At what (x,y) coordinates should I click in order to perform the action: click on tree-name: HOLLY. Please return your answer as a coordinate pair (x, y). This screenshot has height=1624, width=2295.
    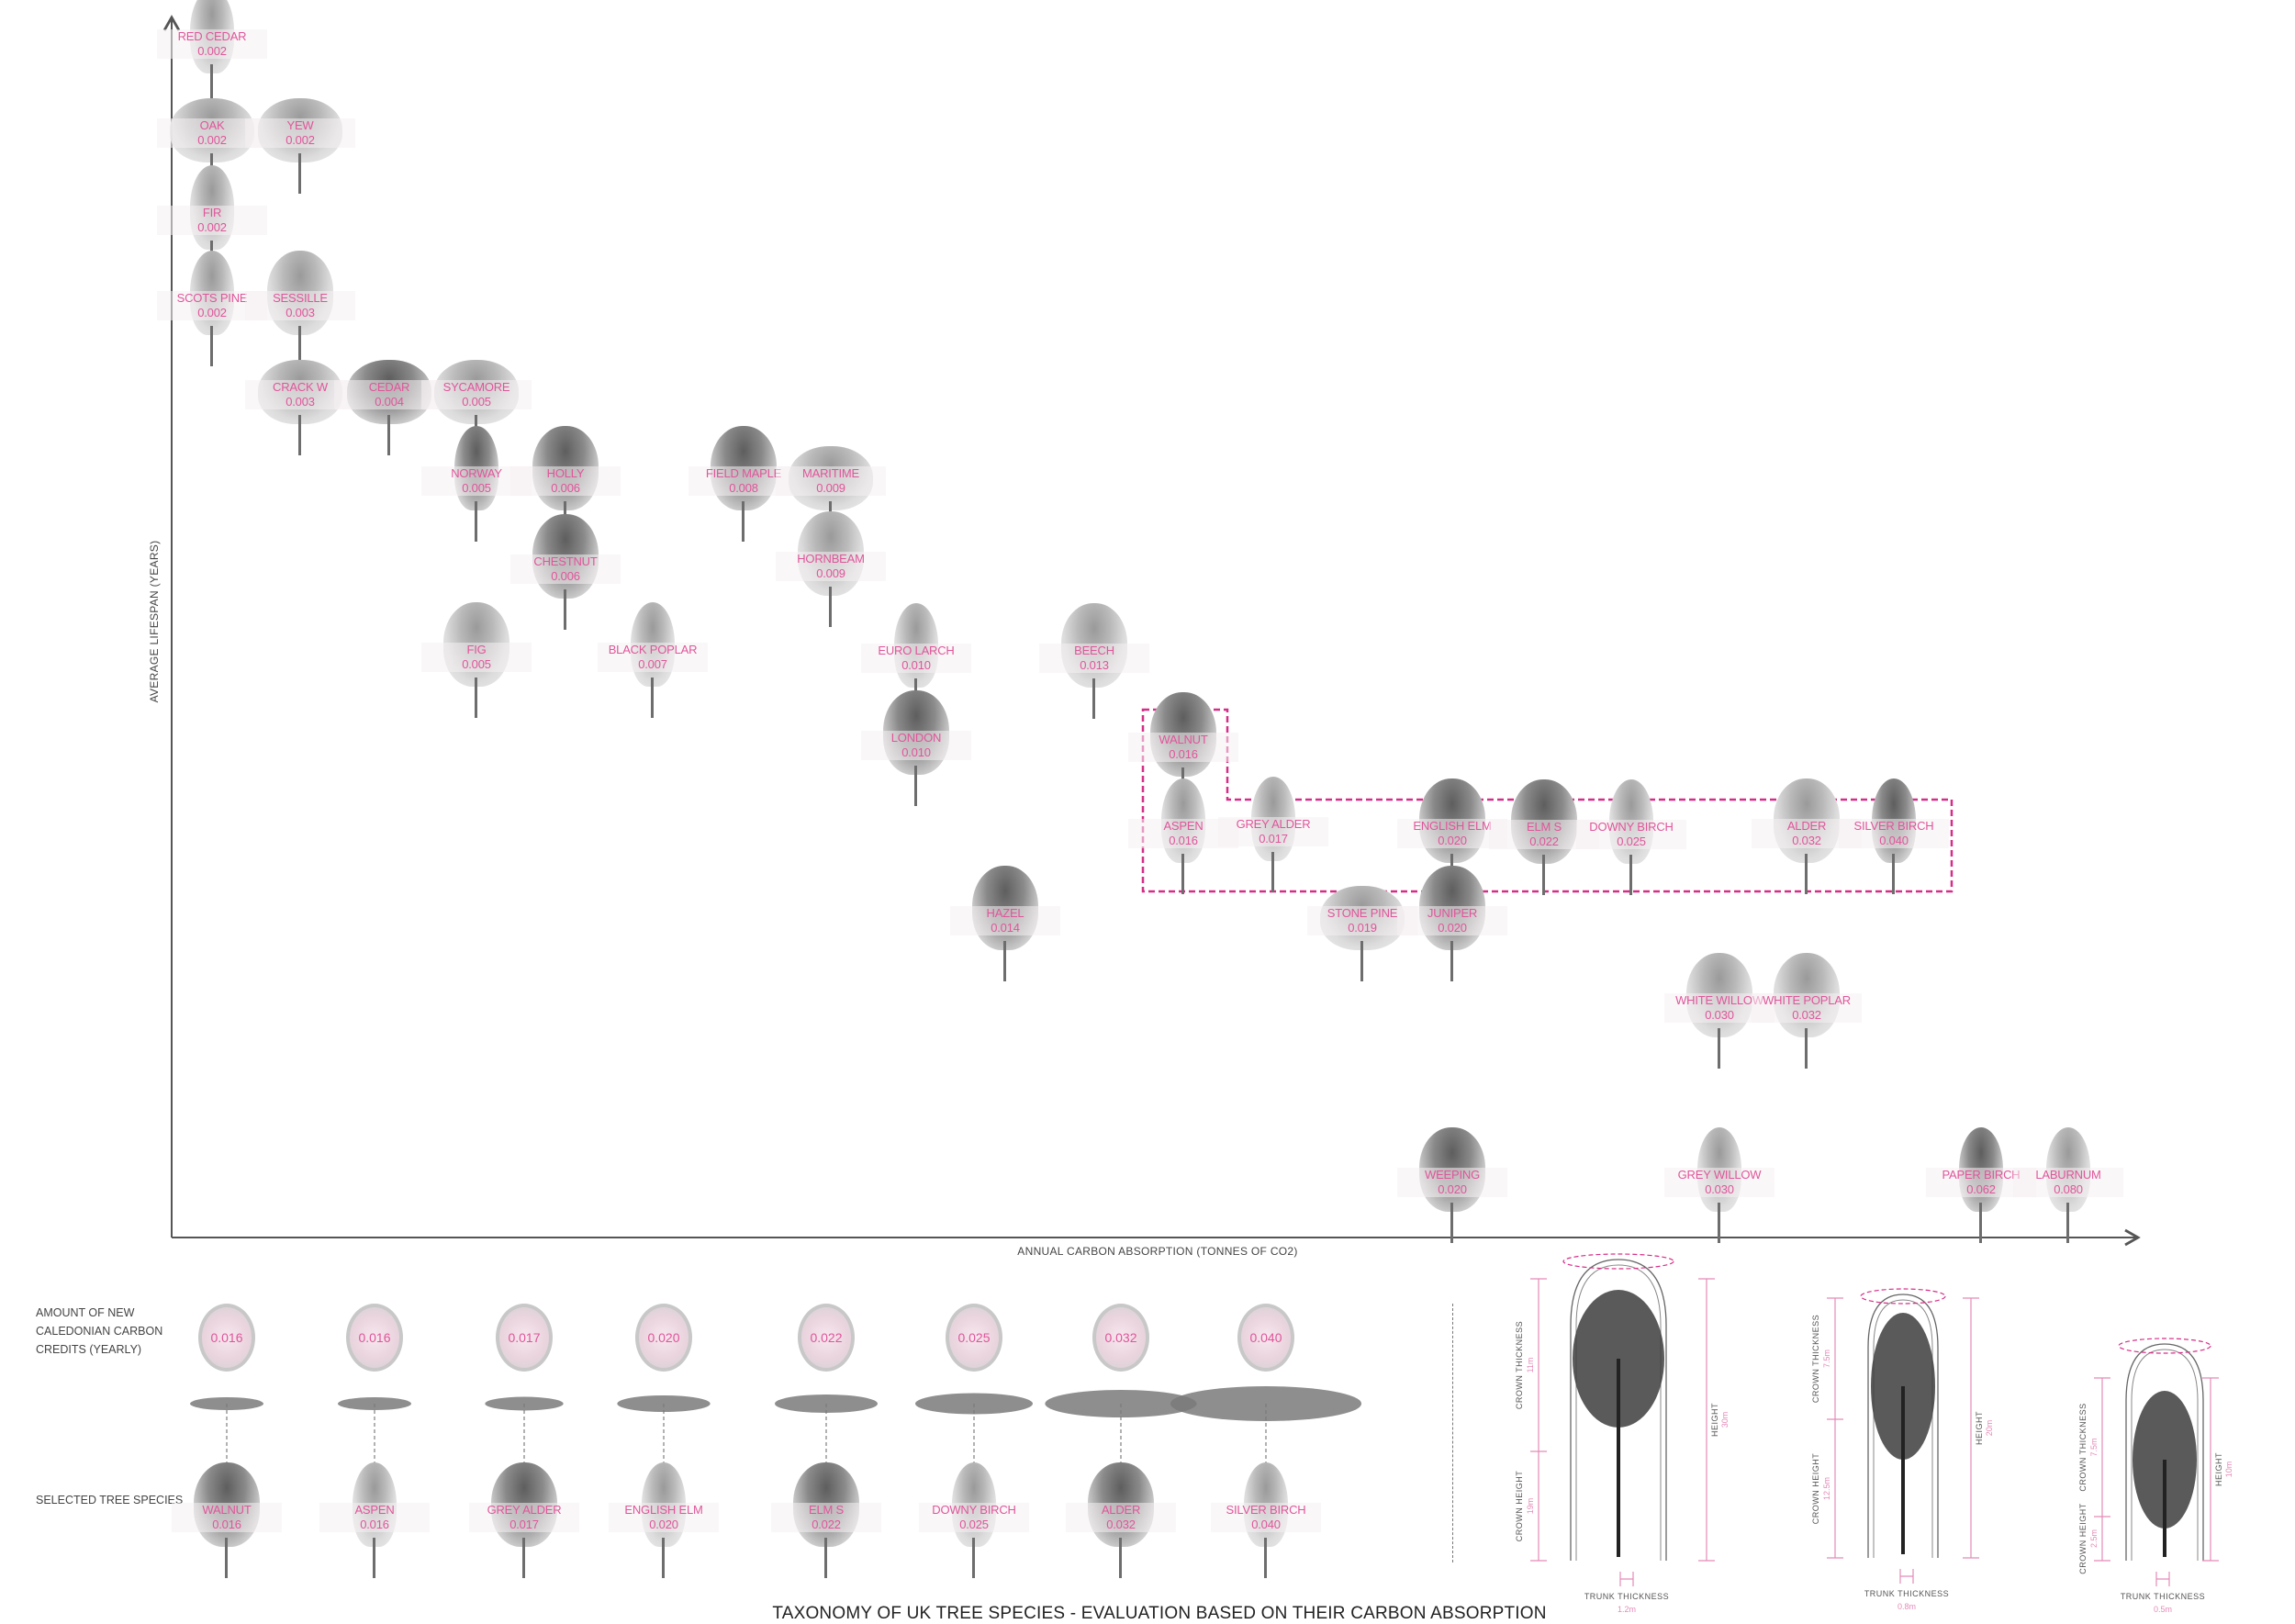
    Looking at the image, I should click on (565, 473).